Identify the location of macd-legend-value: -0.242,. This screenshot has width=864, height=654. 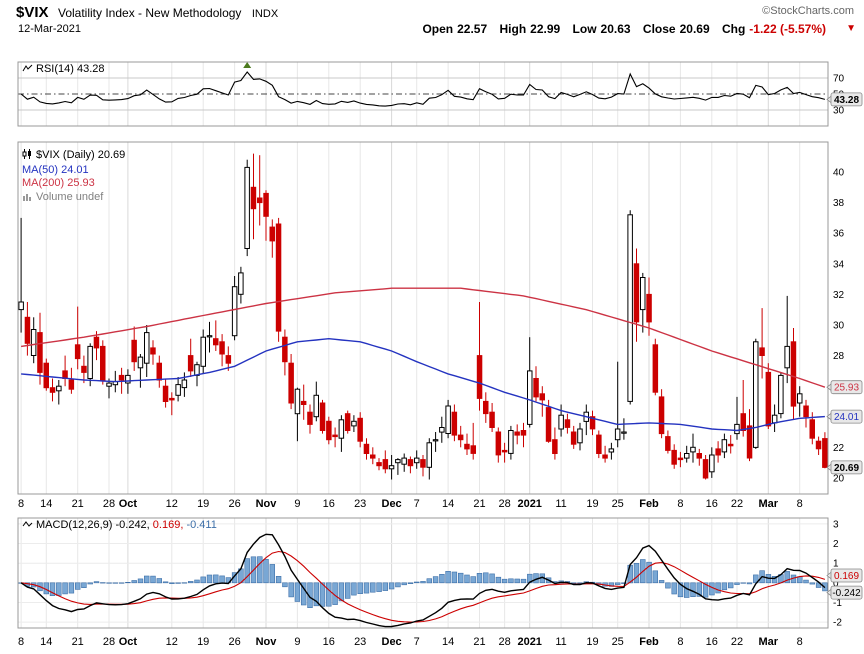
(132, 525).